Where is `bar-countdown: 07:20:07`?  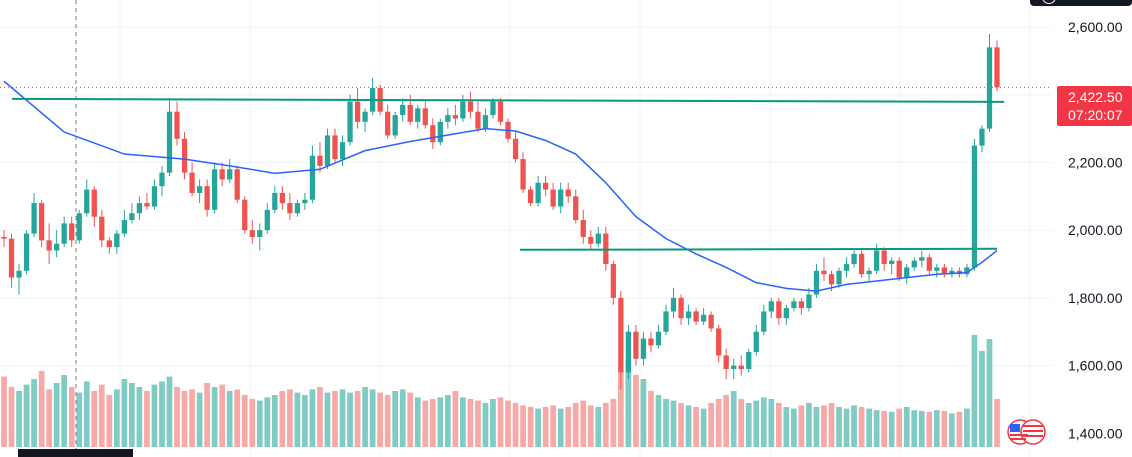
bar-countdown: 07:20:07 is located at coordinates (1095, 115).